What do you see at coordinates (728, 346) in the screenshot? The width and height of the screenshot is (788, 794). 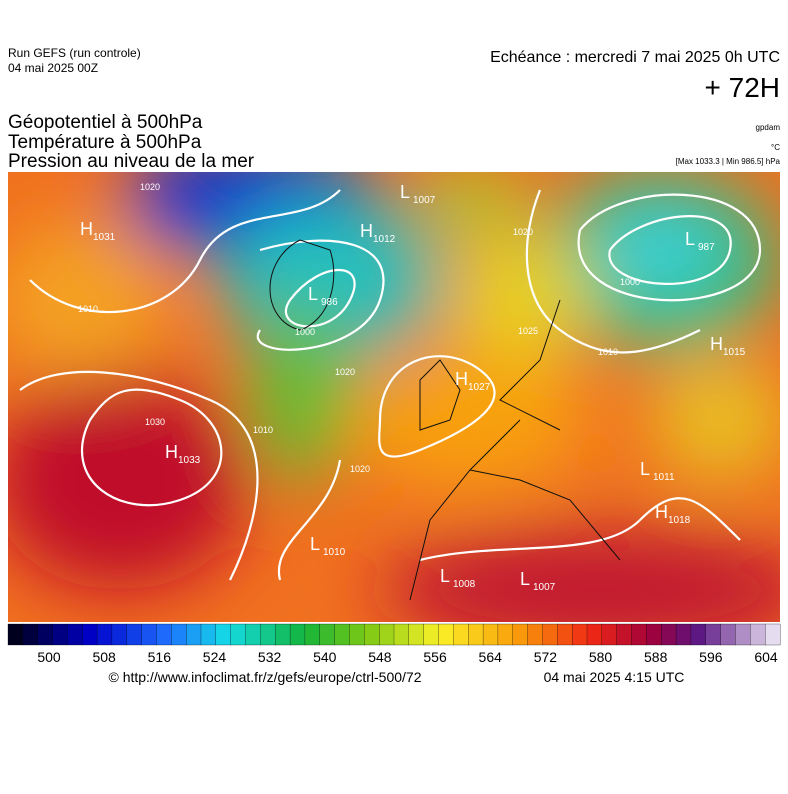 I see `pressure-center: H 1015` at bounding box center [728, 346].